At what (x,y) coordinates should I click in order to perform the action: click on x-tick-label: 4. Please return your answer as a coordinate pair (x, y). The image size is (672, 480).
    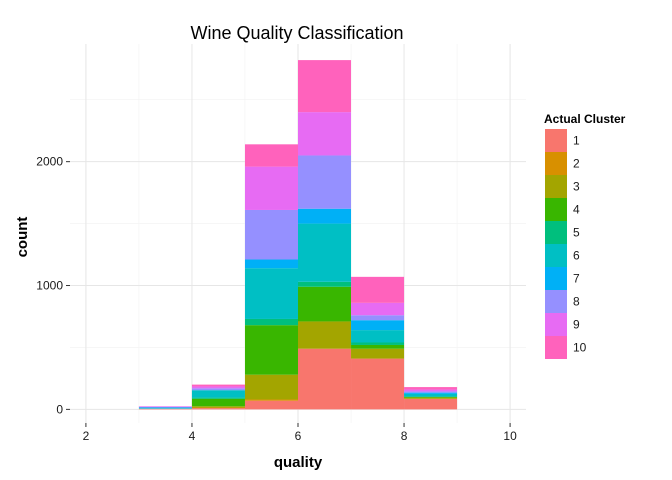
    Looking at the image, I should click on (192, 436).